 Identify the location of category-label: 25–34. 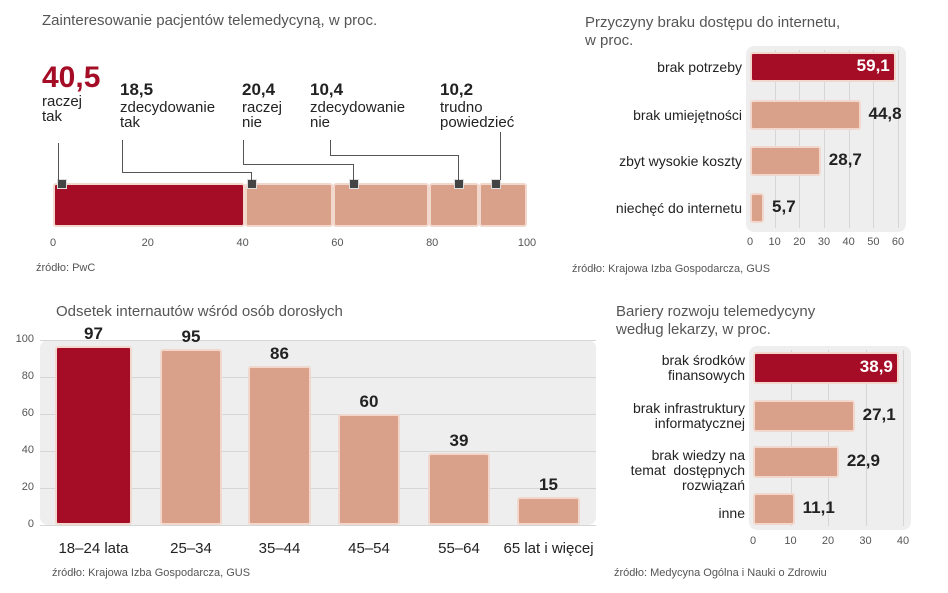
(191, 548).